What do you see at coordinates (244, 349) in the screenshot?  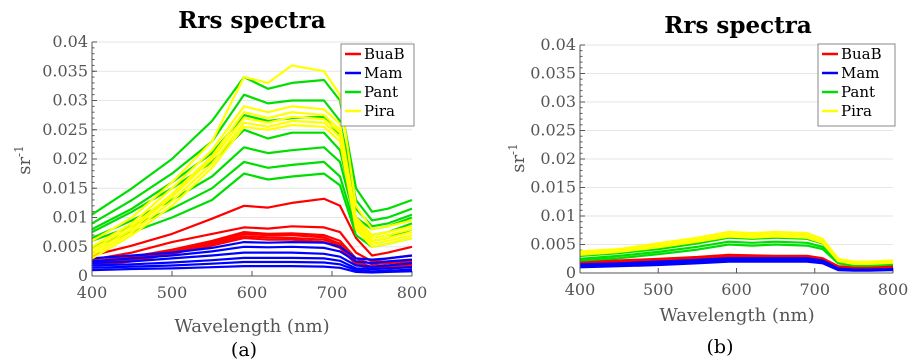 I see `panel-label: (a)` at bounding box center [244, 349].